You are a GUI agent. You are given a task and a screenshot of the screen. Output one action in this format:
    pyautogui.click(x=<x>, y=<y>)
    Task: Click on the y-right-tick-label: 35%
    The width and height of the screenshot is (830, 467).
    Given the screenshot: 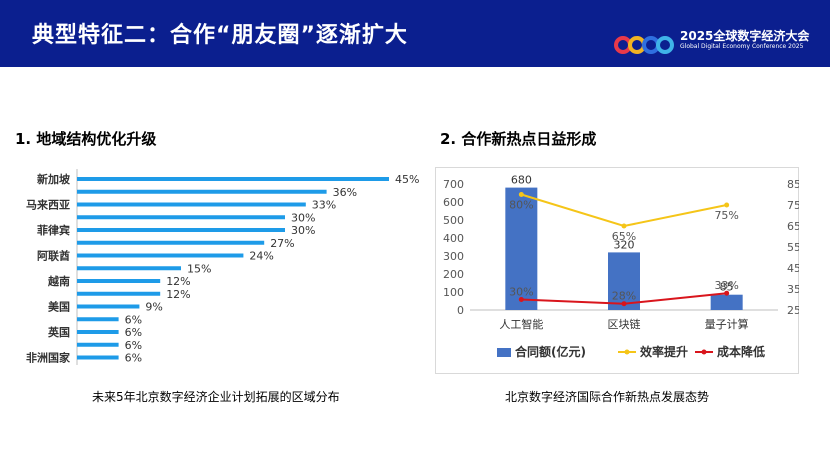 What is the action you would take?
    pyautogui.click(x=793, y=289)
    